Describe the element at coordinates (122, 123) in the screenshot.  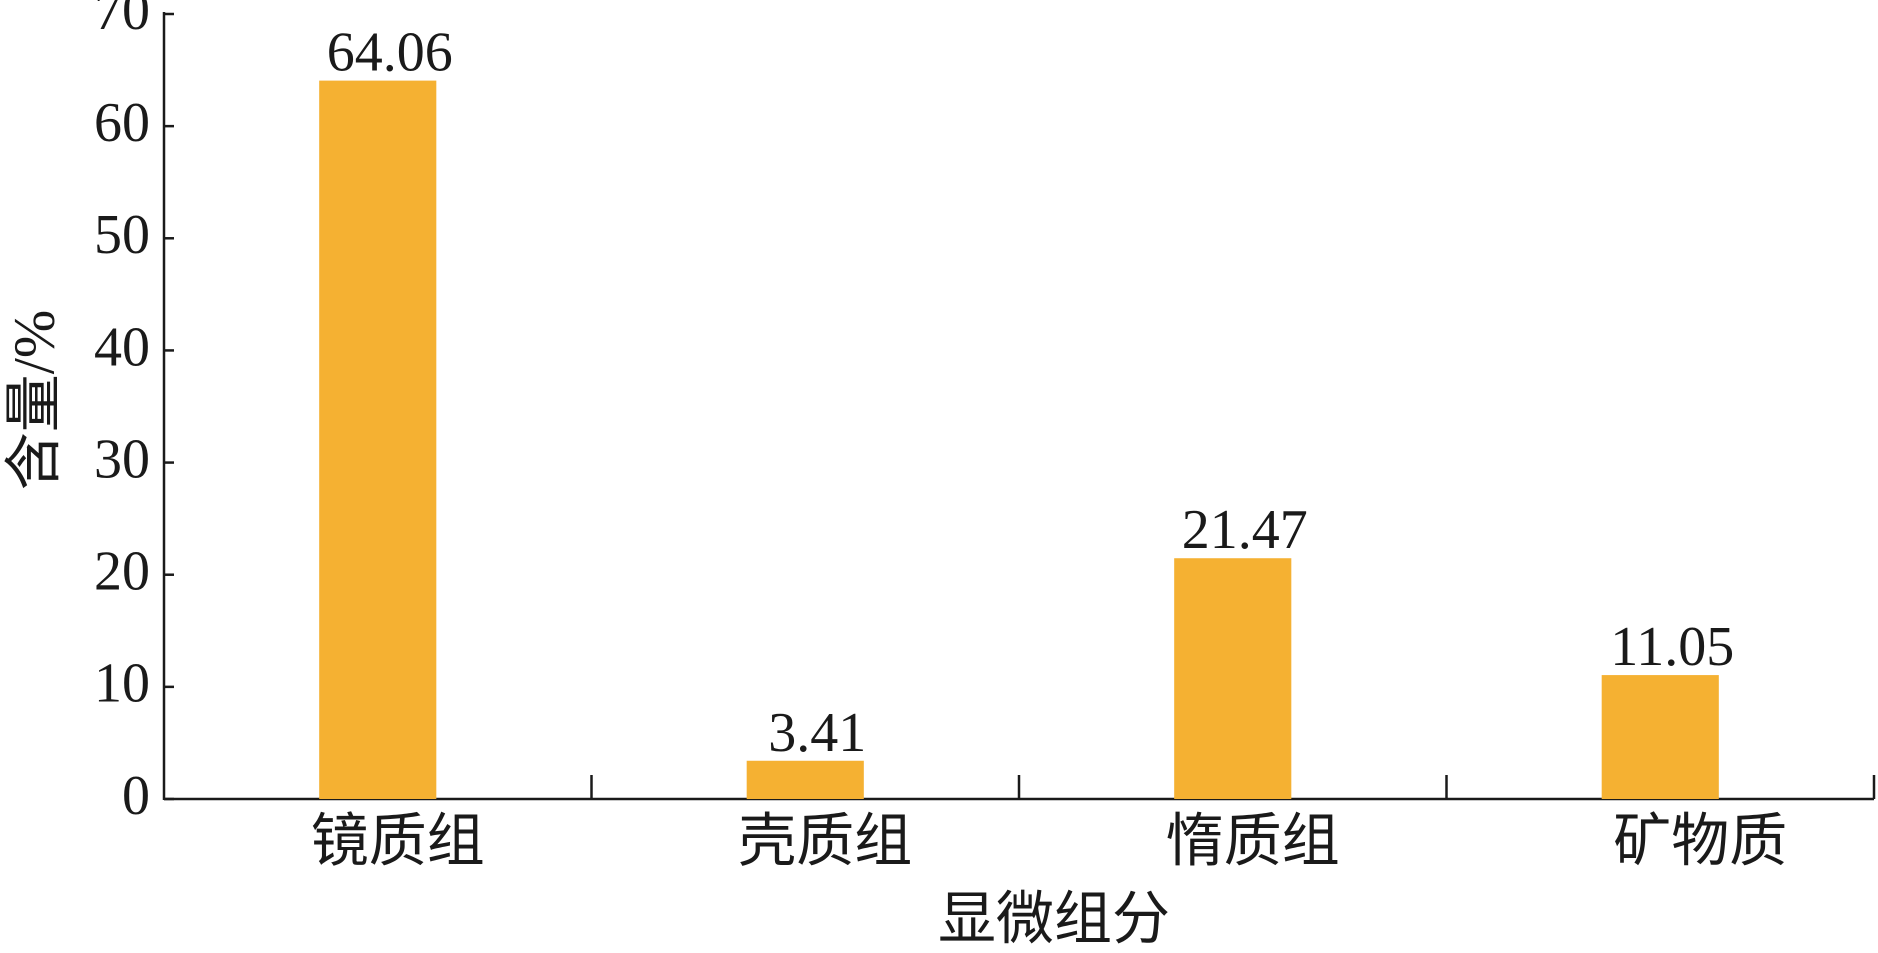
I see `y-tick-label: 60` at that location.